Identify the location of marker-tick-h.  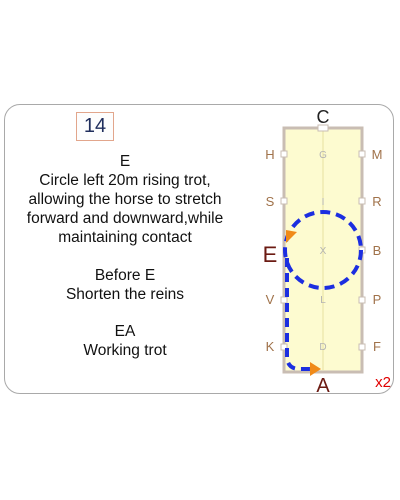
(284, 154).